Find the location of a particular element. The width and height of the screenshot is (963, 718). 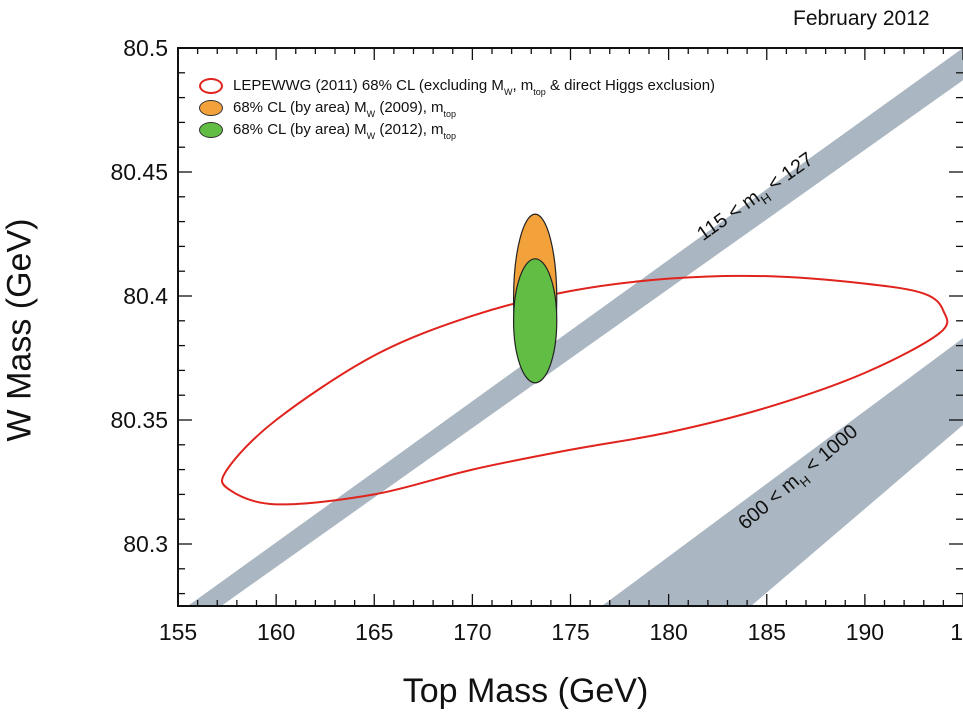

x-tick-label: 175 is located at coordinates (570, 632).